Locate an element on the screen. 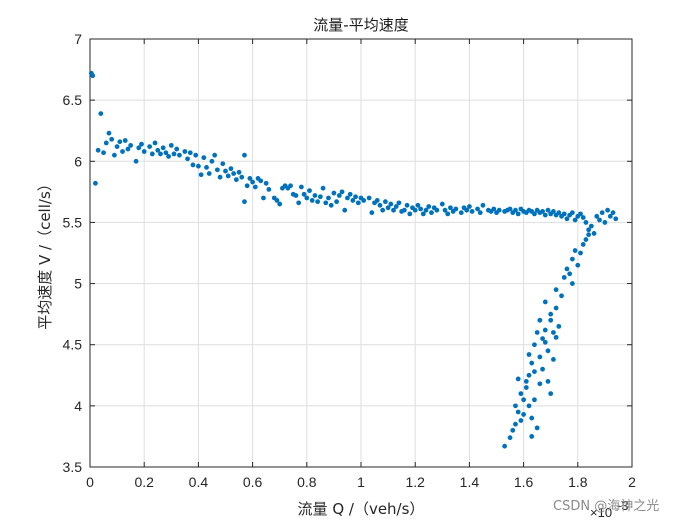  x-tick-label: 2 is located at coordinates (632, 482).